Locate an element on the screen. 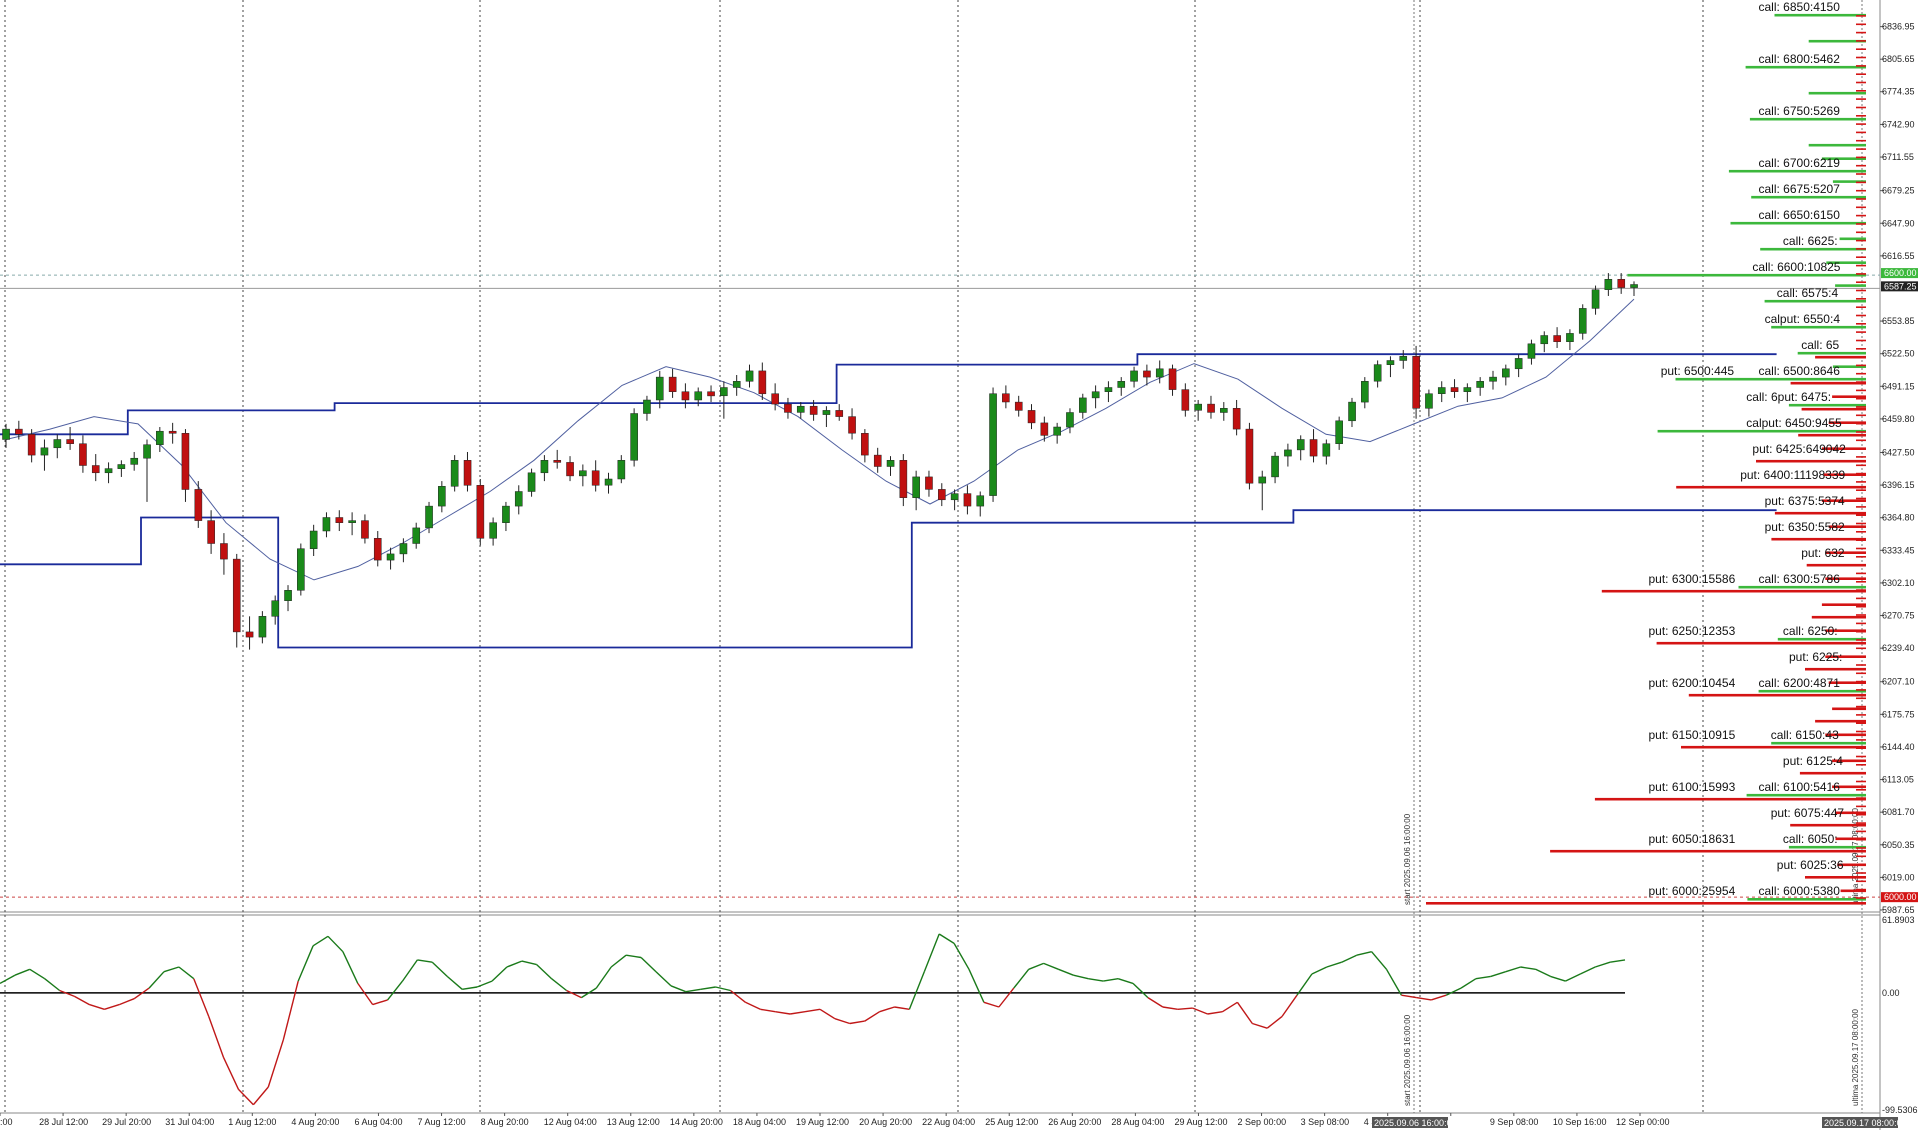 The width and height of the screenshot is (1920, 1130). put-level-label: put: 6375:5374 is located at coordinates (1805, 501).